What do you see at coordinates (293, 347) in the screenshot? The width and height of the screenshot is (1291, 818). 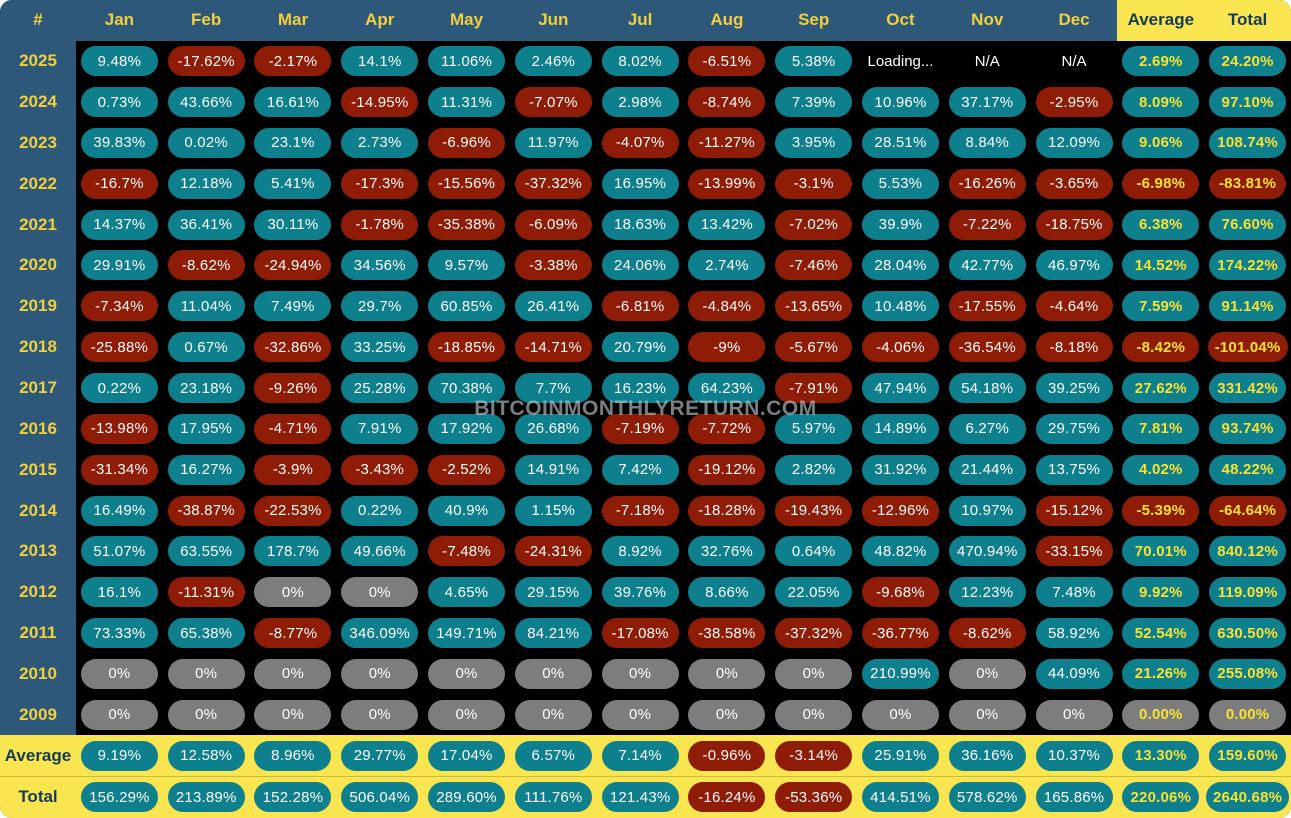 I see `value-cell: -32.86%` at bounding box center [293, 347].